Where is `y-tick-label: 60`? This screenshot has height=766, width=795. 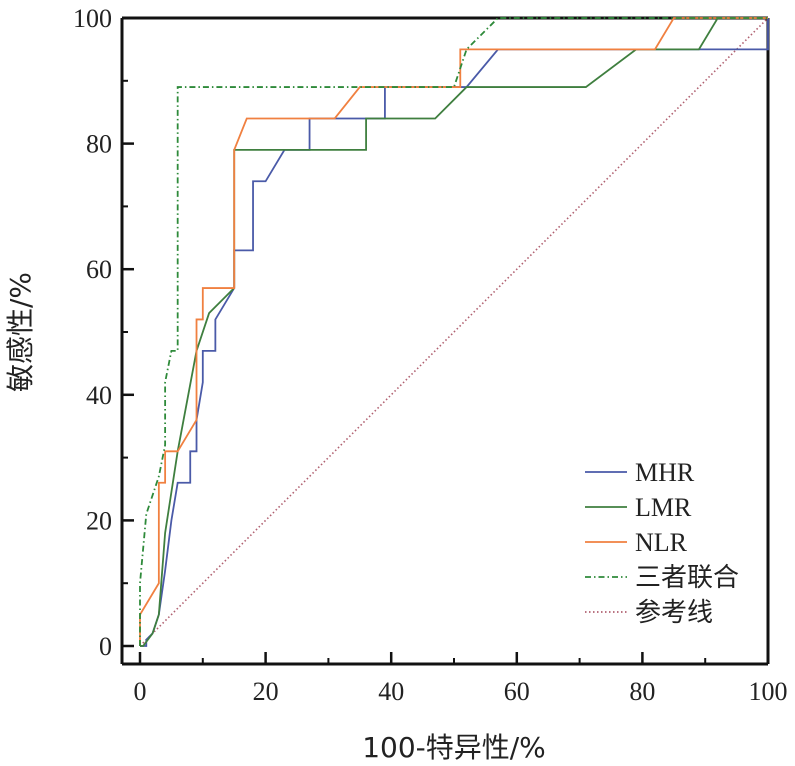
y-tick-label: 60 is located at coordinates (99, 269).